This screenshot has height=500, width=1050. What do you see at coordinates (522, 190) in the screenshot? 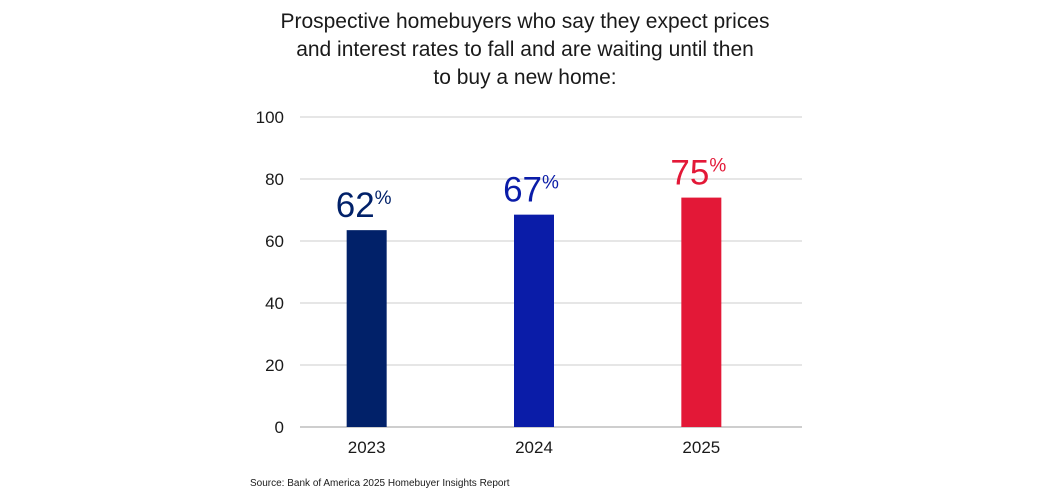
I see `data-label-value: 67` at bounding box center [522, 190].